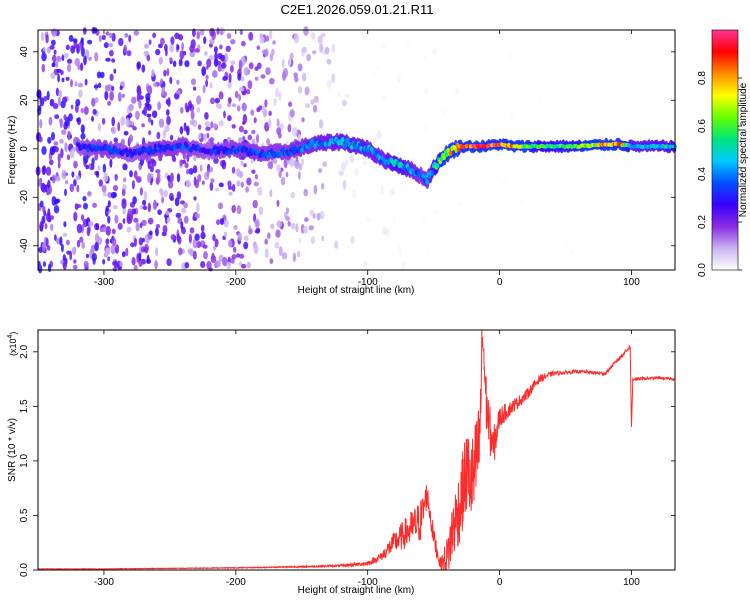 Image resolution: width=750 pixels, height=600 pixels. I want to click on top-y-tick-label: -20, so click(24, 197).